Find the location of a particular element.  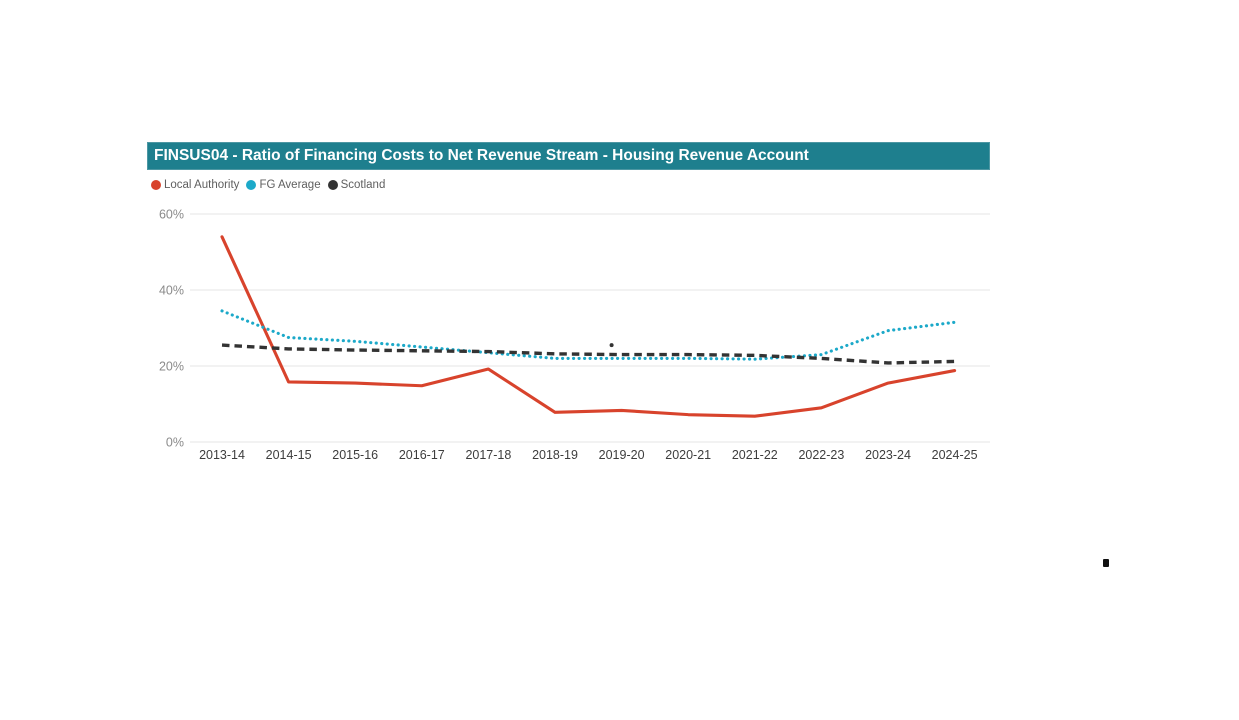

series-line-fg-average is located at coordinates (588, 335).